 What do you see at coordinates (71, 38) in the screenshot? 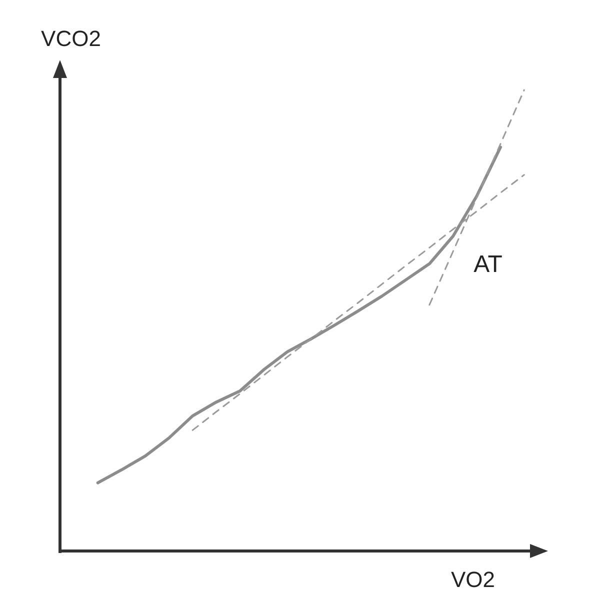
I see `y-axis-title: VCO2` at bounding box center [71, 38].